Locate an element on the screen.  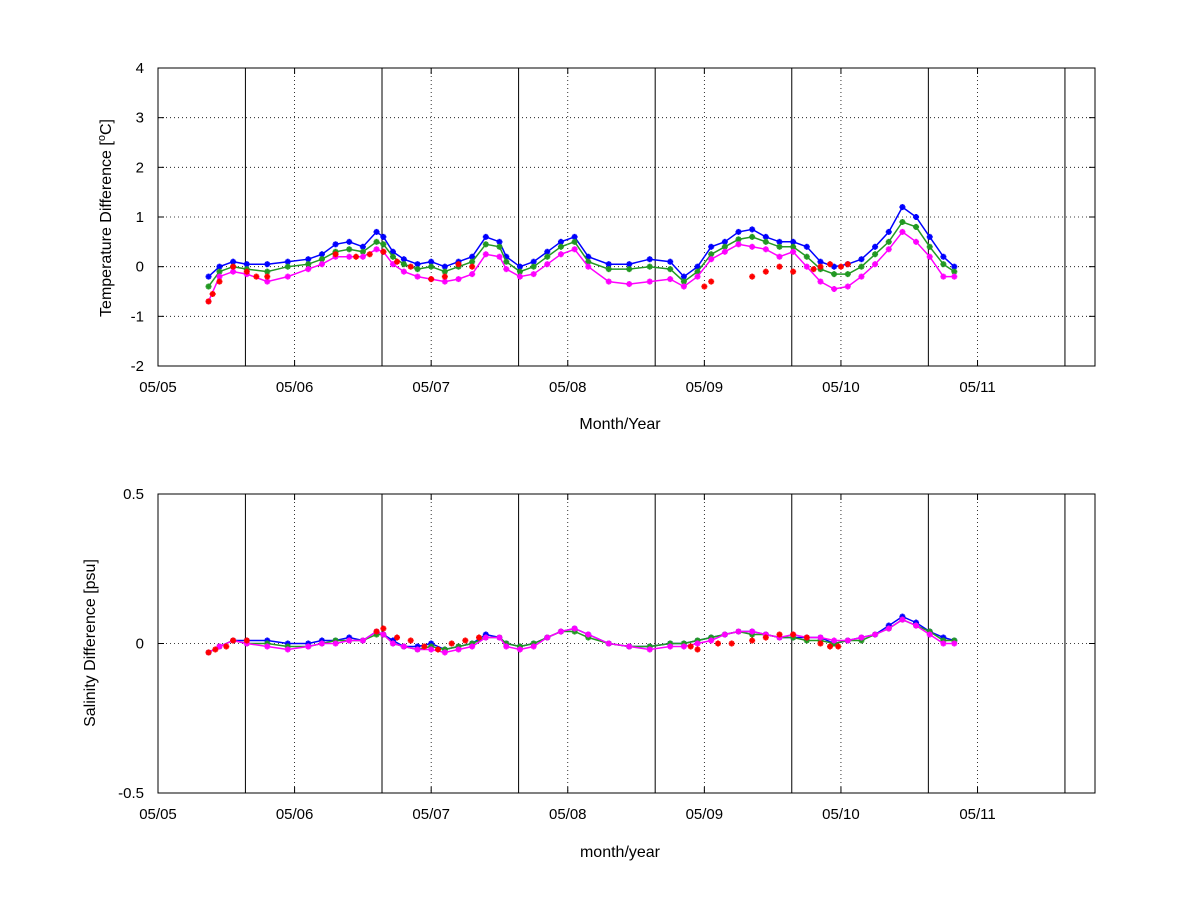
salinity-x-tick-label: 05/10 is located at coordinates (841, 814).